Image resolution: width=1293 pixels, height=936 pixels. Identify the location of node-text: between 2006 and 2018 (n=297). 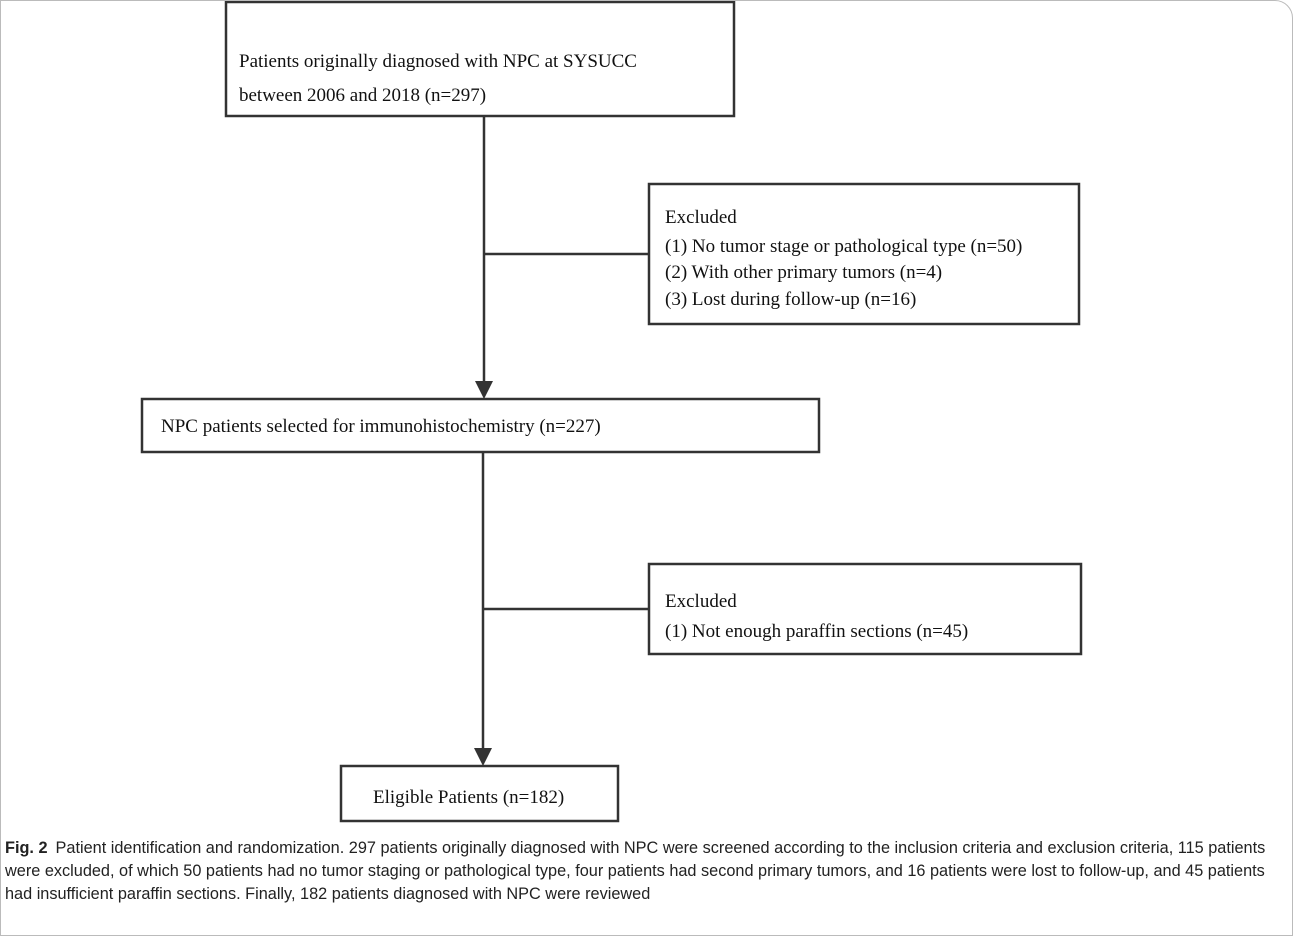
(362, 95).